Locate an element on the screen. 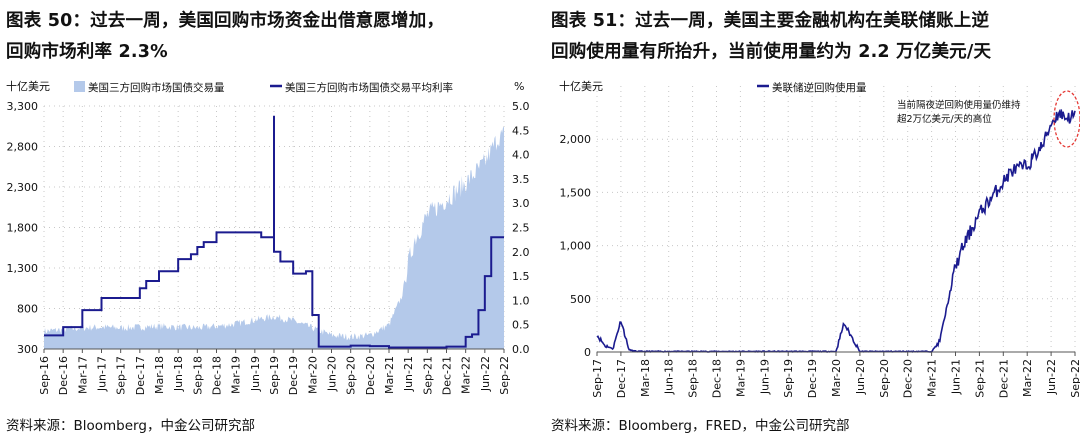 This screenshot has width=1080, height=440. y-right-tick-label: 2.5 is located at coordinates (521, 228).